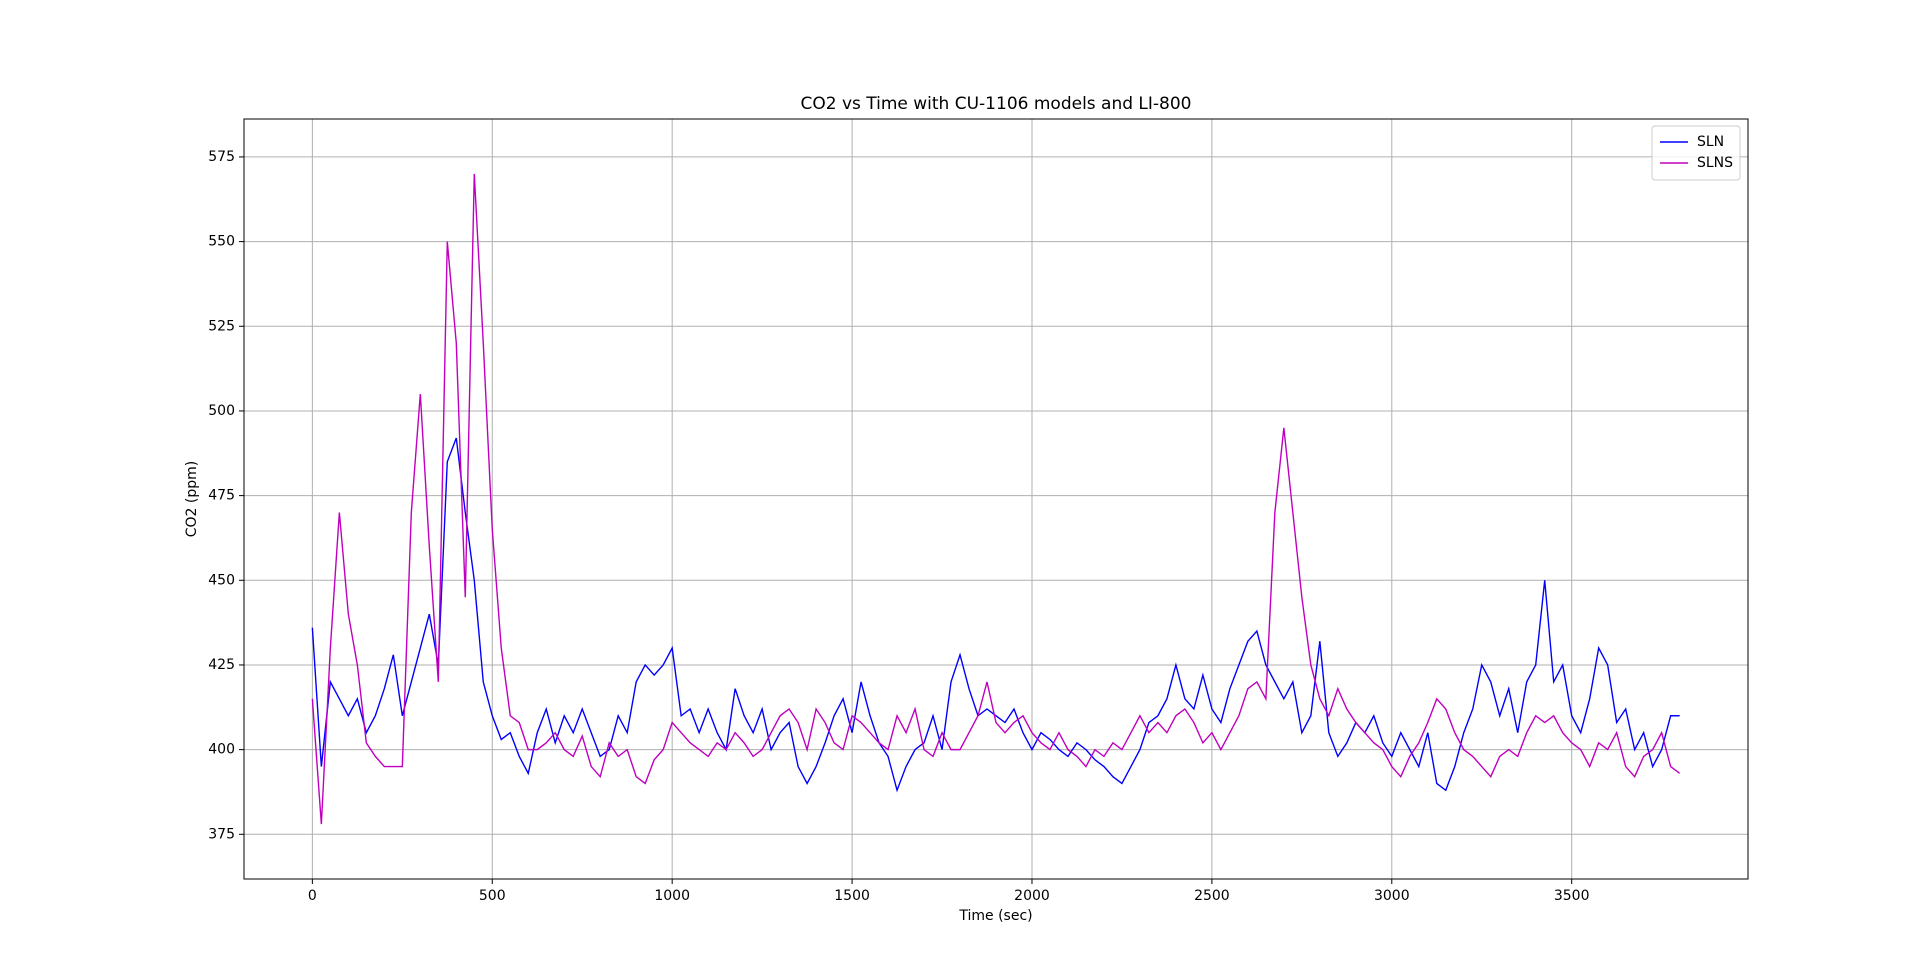 The width and height of the screenshot is (1920, 977). What do you see at coordinates (1212, 896) in the screenshot?
I see `x-tick-label: 2500` at bounding box center [1212, 896].